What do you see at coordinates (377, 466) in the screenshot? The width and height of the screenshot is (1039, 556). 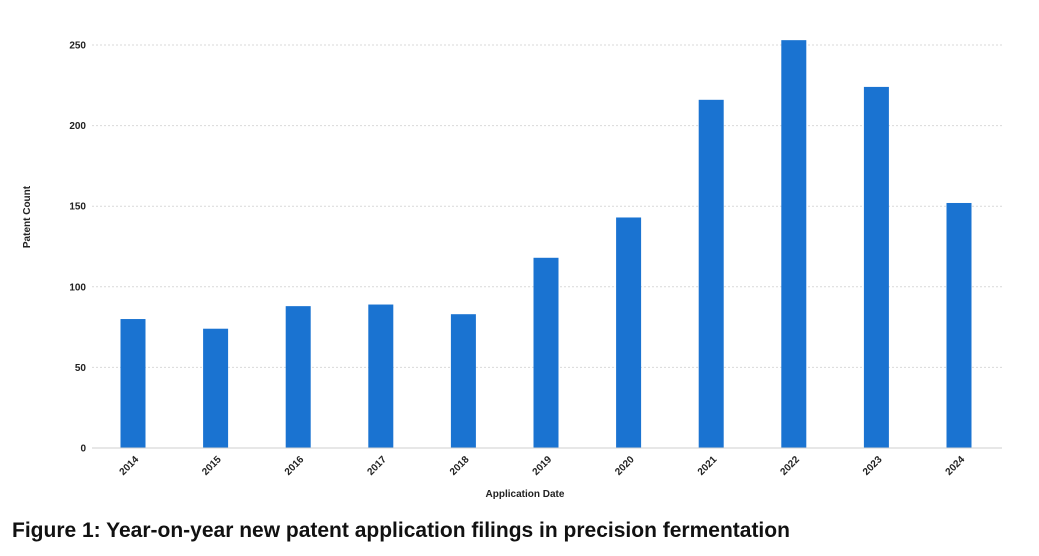 I see `x-tick-label: 2017` at bounding box center [377, 466].